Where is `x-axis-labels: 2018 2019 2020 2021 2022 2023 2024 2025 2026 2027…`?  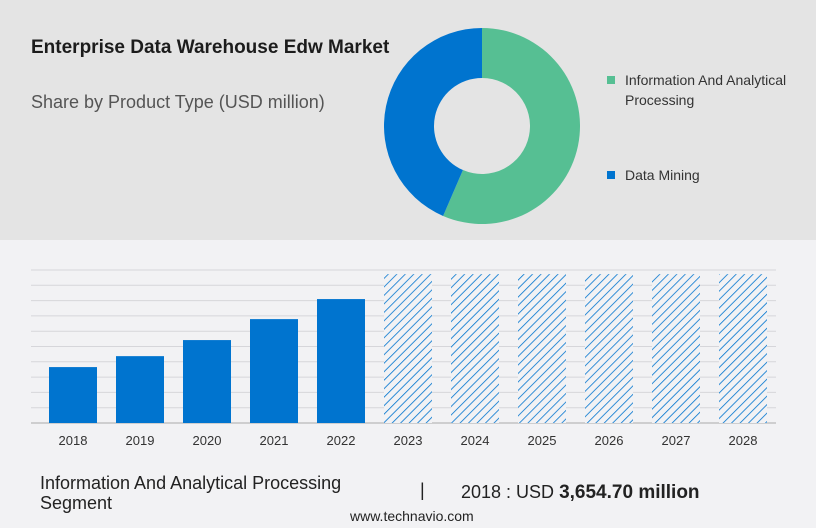
x-axis-labels: 2018 2019 2020 2021 2022 2023 2024 2025 2026 2027… is located at coordinates (408, 440).